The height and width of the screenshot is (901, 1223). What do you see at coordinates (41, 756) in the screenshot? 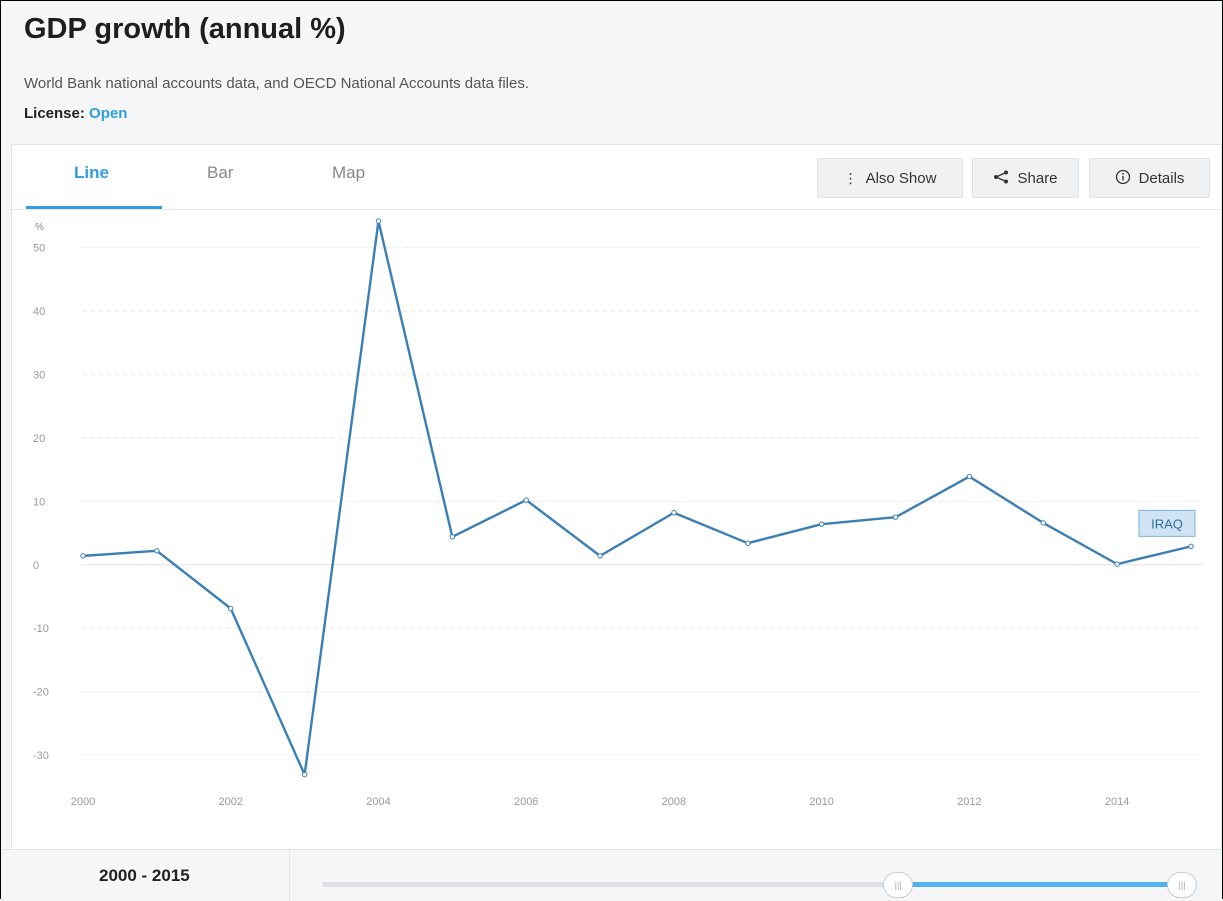
I see `y-tick-label: -30` at bounding box center [41, 756].